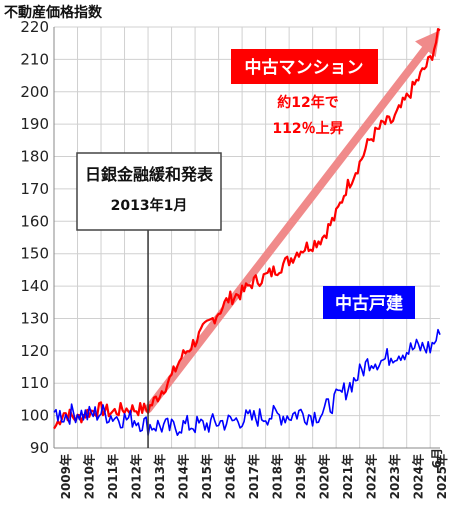 The width and height of the screenshot is (450, 513). What do you see at coordinates (112, 476) in the screenshot?
I see `x-tick-label: 2011年` at bounding box center [112, 476].